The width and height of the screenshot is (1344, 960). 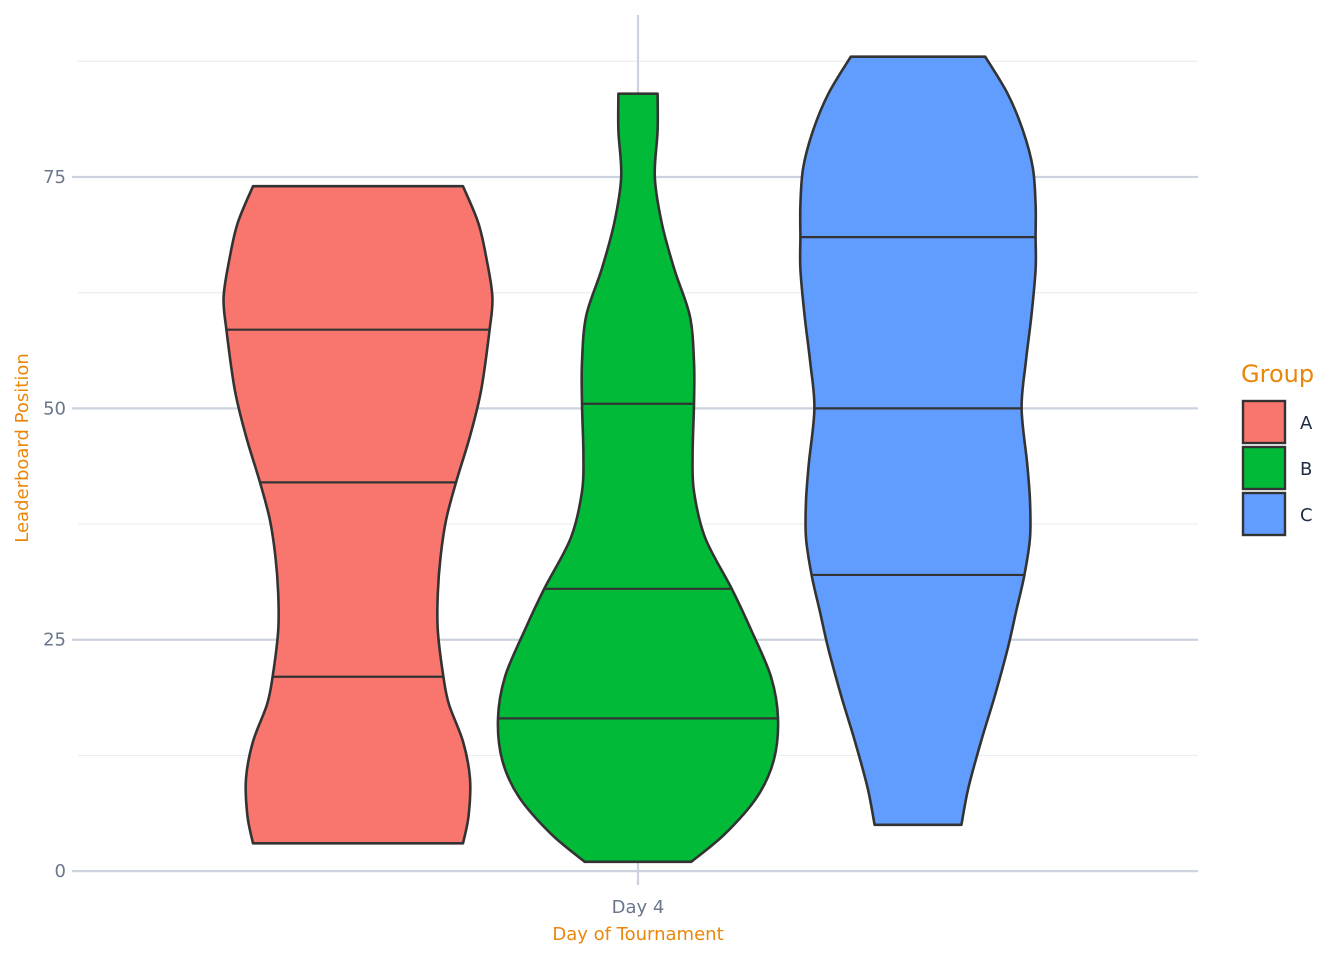 I want to click on legend-label: A, so click(x=1306, y=423).